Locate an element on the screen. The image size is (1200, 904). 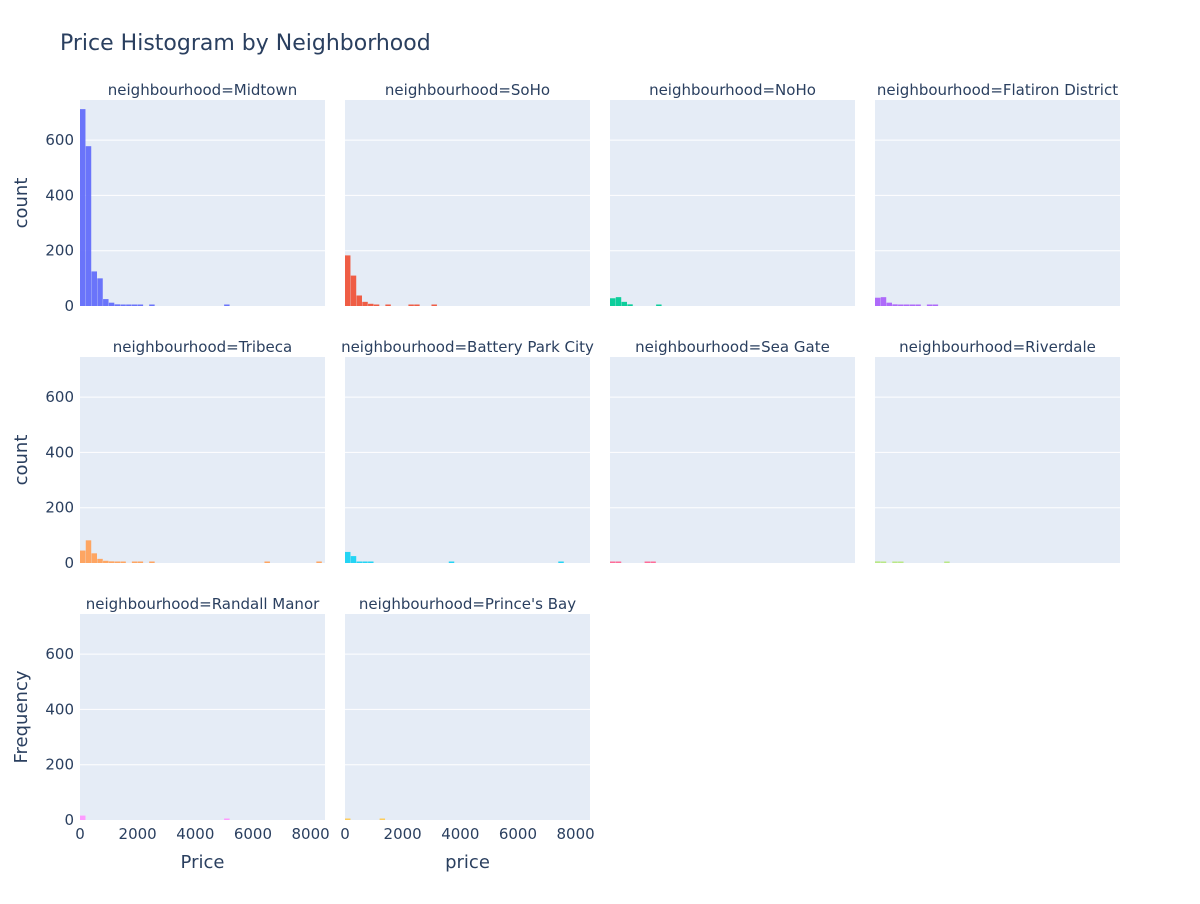
x-tick-label: 8000 is located at coordinates (310, 834).